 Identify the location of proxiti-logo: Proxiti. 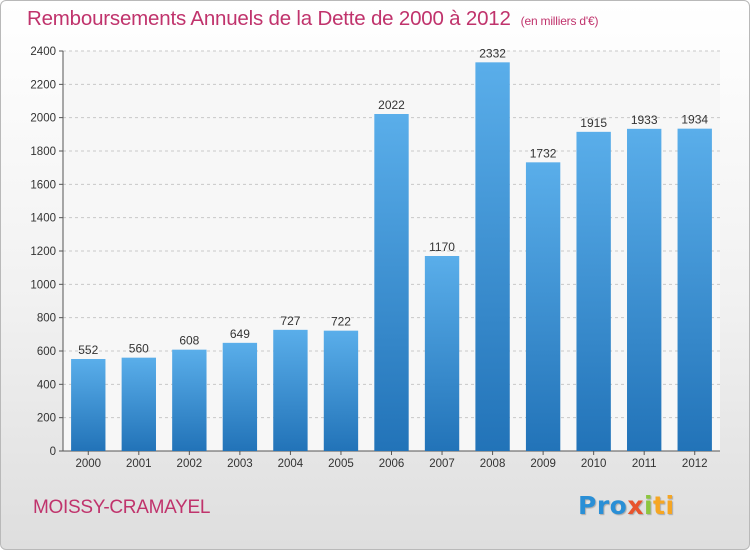
(626, 505).